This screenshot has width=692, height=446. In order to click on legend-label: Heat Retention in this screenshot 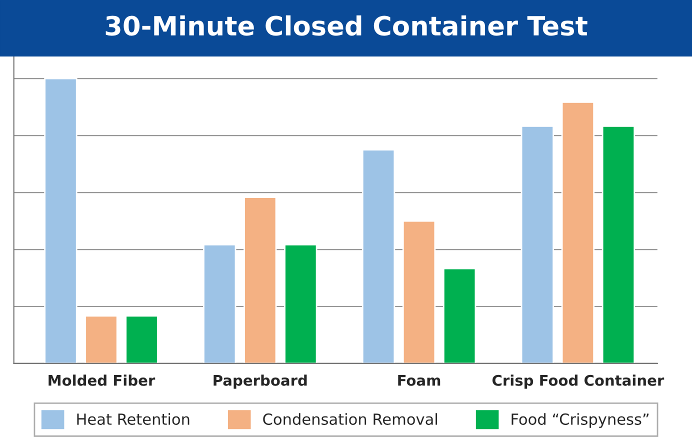, I will do `click(133, 419)`.